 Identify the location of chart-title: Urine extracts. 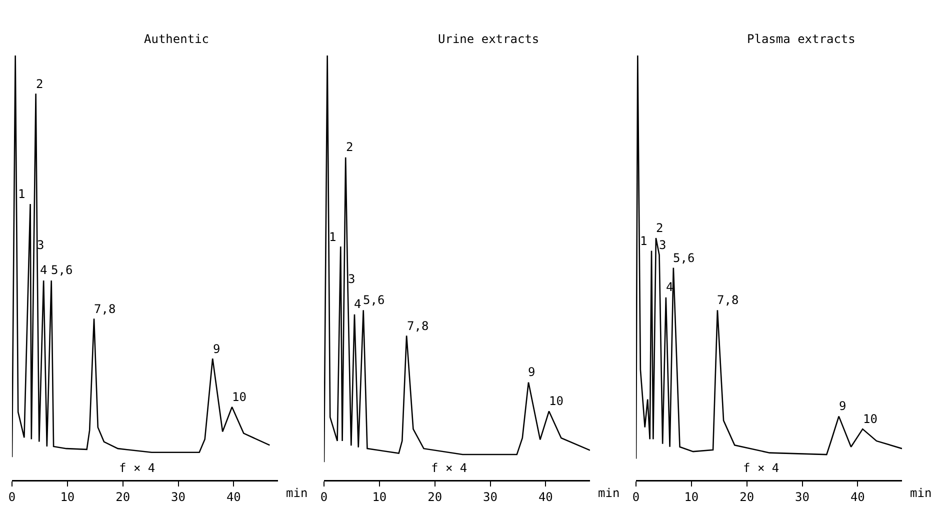
(489, 39).